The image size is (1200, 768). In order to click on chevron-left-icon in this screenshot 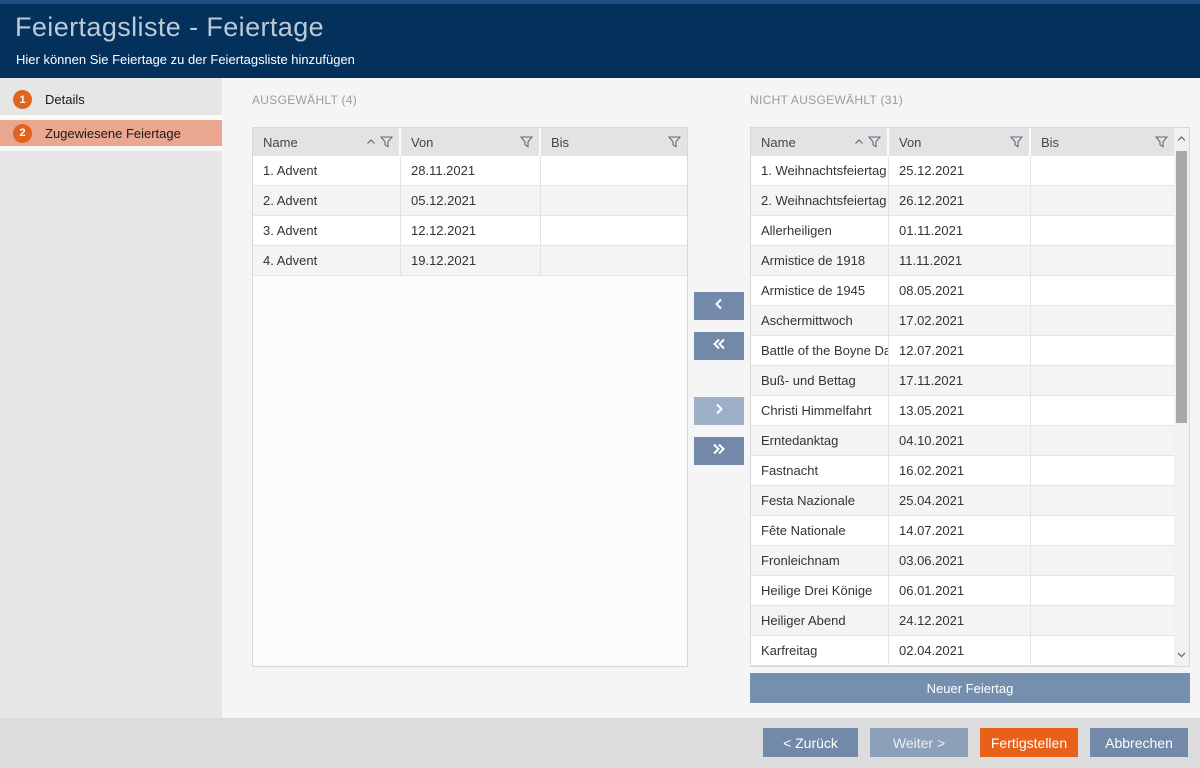, I will do `click(719, 306)`.